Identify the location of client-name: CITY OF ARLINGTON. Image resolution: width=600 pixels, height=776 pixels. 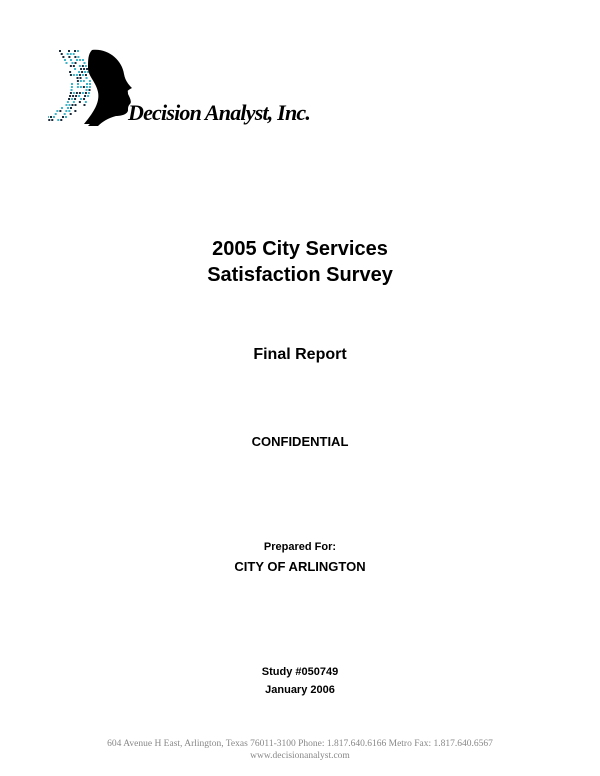
(300, 566).